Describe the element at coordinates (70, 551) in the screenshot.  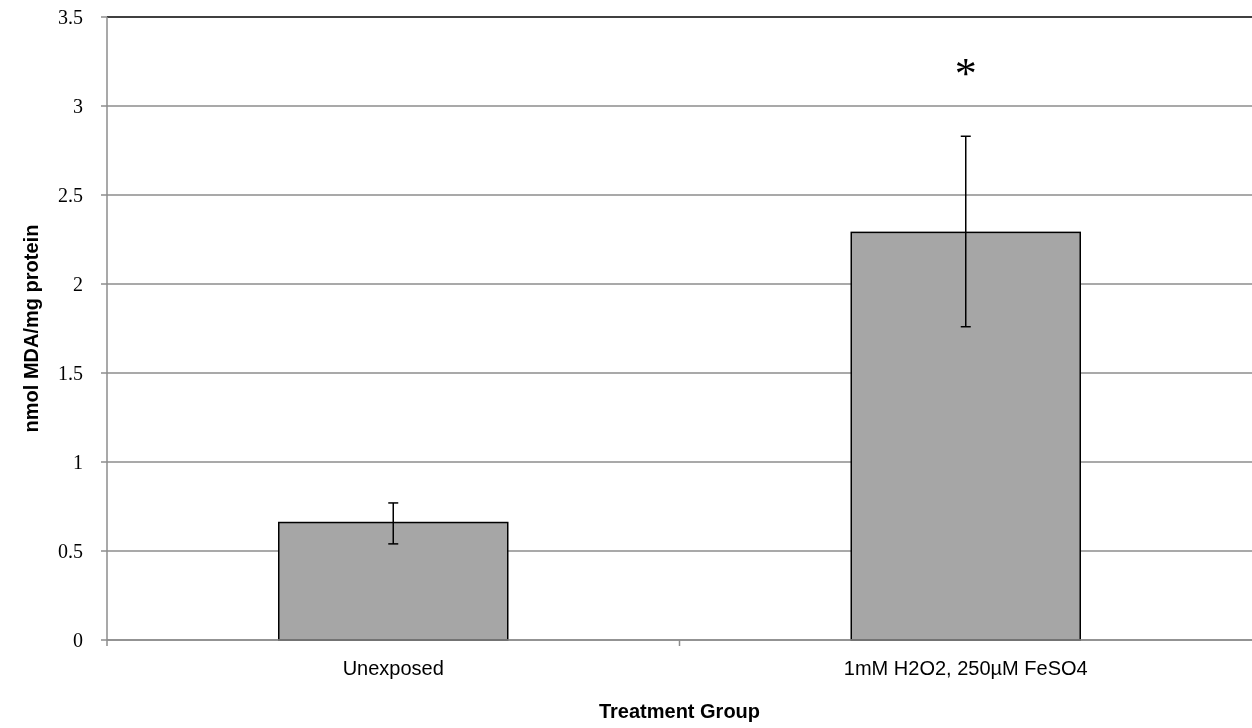
I see `y-tick-label: 0.5` at that location.